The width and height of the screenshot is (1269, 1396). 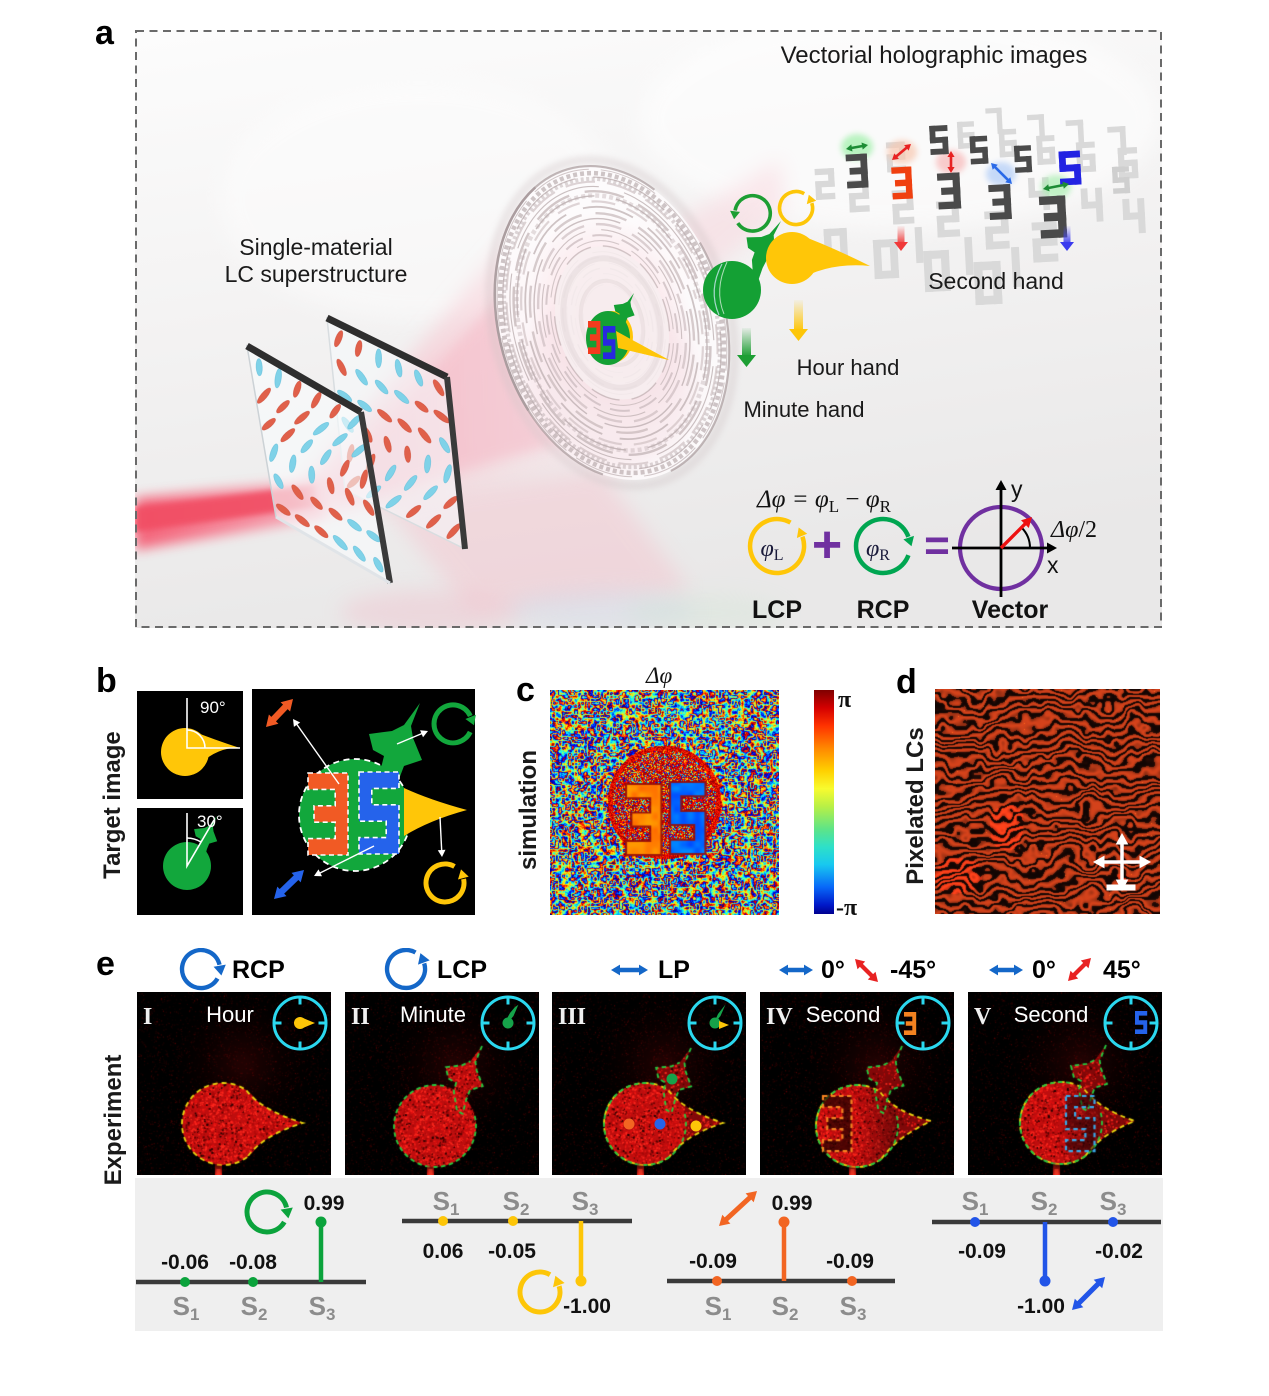 What do you see at coordinates (315, 247) in the screenshot?
I see `svg-text: Single-material` at bounding box center [315, 247].